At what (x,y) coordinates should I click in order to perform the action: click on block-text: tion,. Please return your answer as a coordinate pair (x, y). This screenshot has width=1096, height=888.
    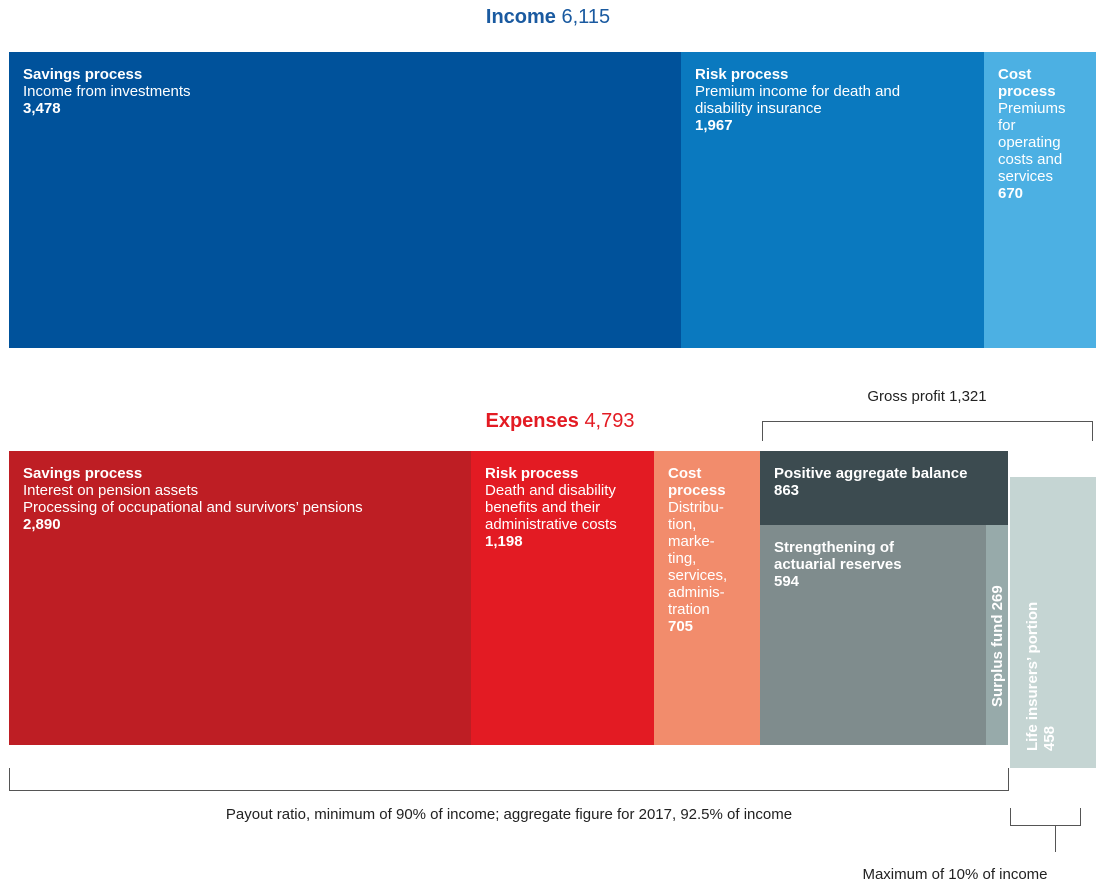
    Looking at the image, I should click on (682, 524).